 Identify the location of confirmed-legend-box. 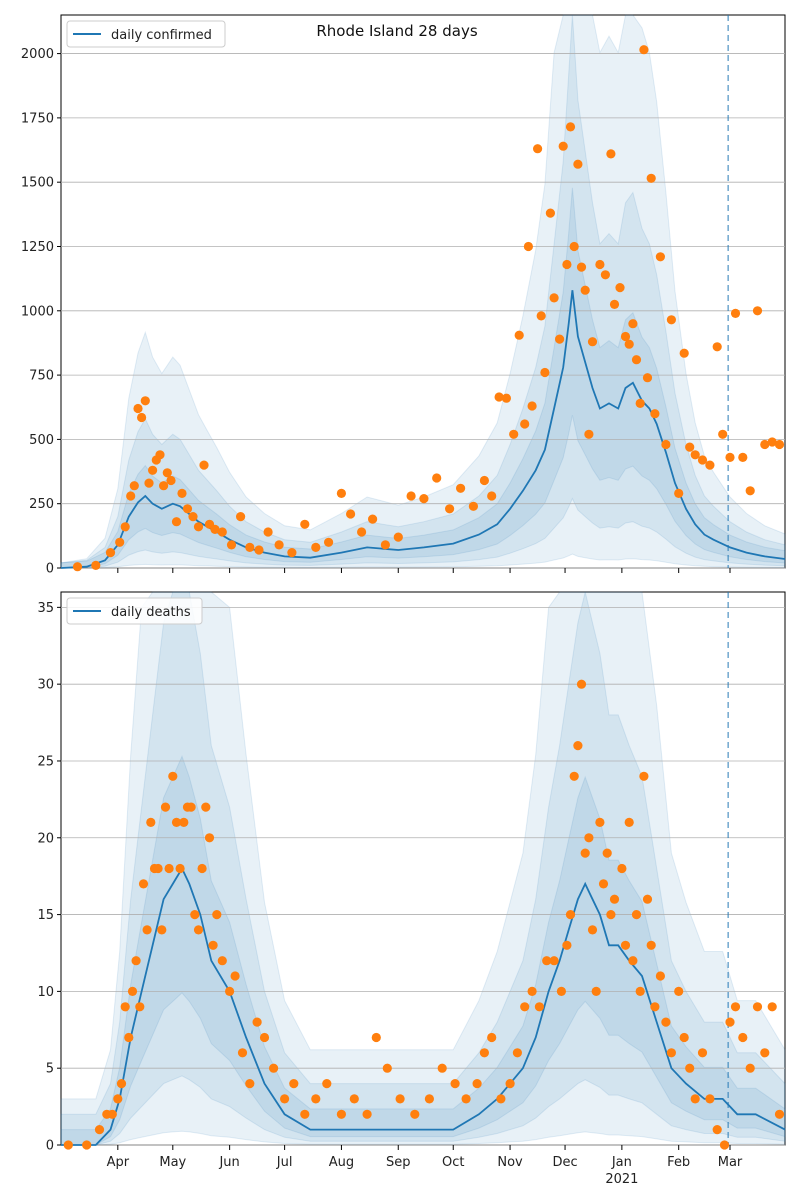
(146, 34).